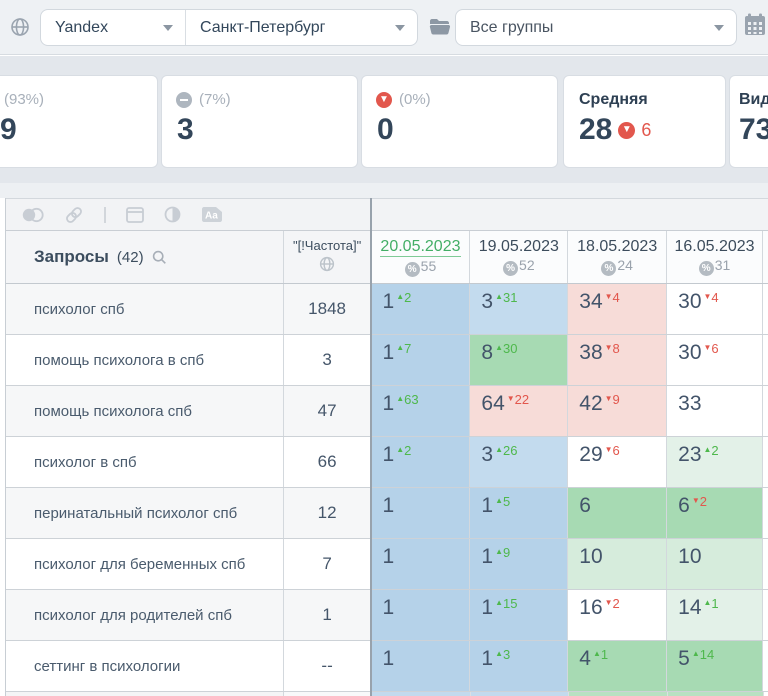 This screenshot has height=696, width=768. Describe the element at coordinates (172, 214) in the screenshot. I see `contrast-icon` at that location.